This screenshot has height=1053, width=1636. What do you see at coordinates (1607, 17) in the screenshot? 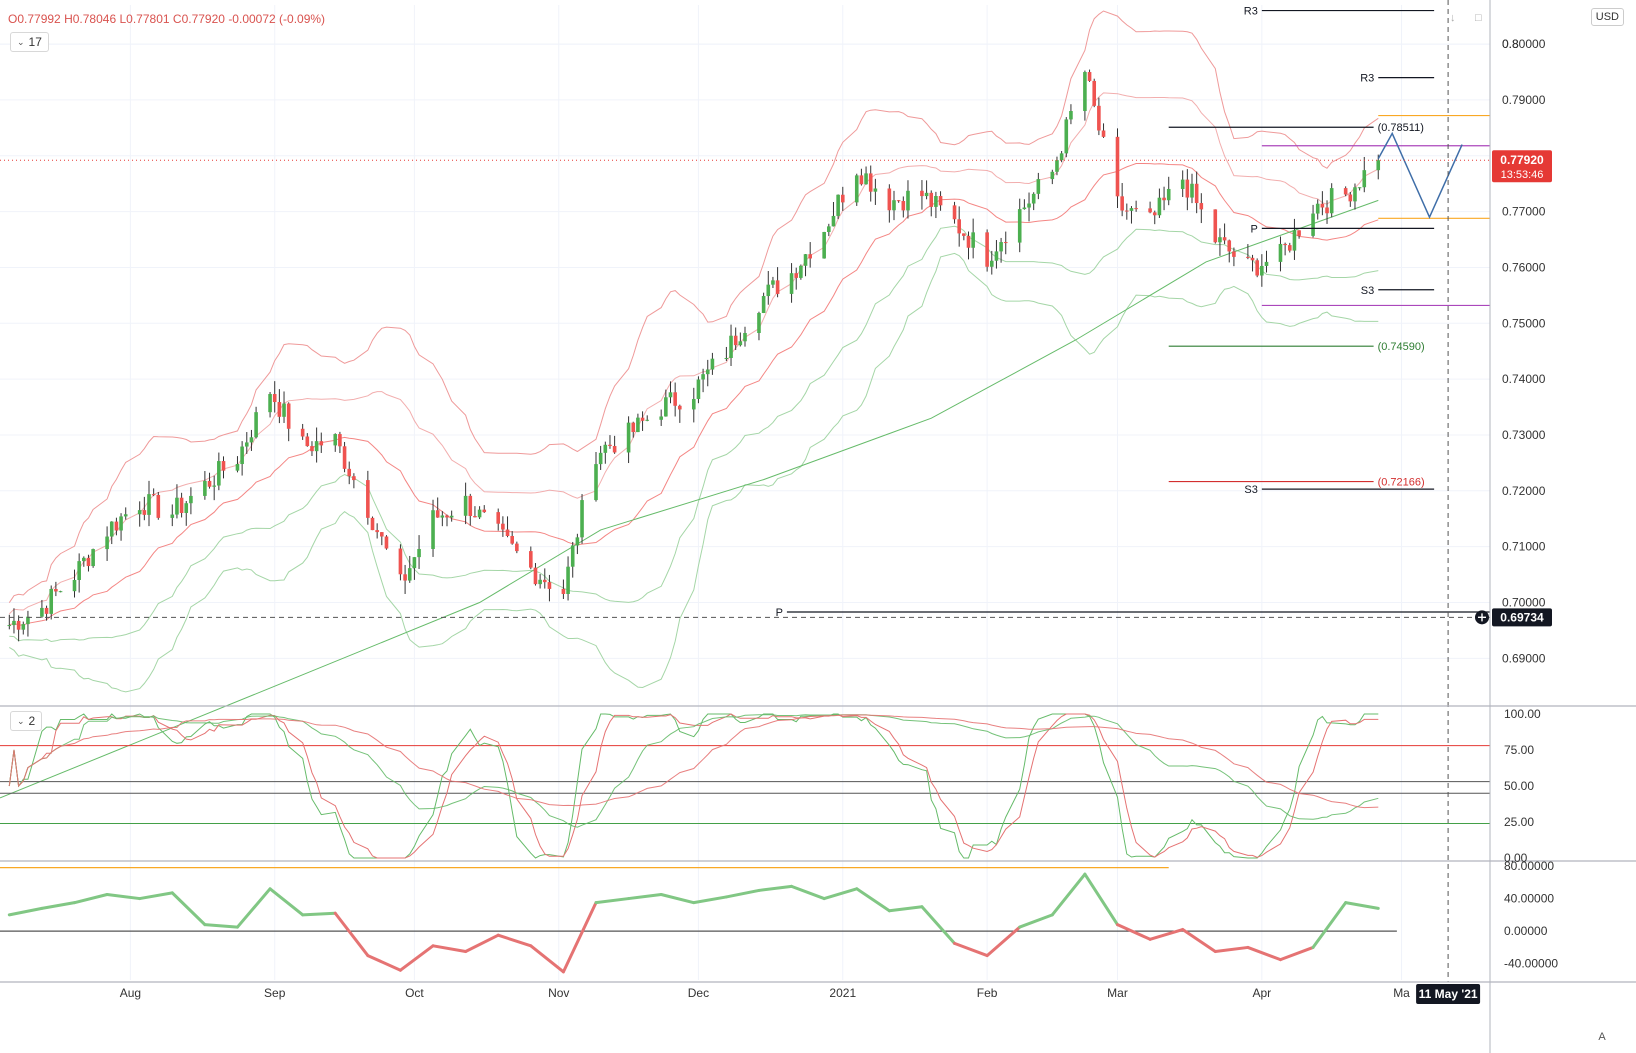
I see `currency-button: USD` at bounding box center [1607, 17].